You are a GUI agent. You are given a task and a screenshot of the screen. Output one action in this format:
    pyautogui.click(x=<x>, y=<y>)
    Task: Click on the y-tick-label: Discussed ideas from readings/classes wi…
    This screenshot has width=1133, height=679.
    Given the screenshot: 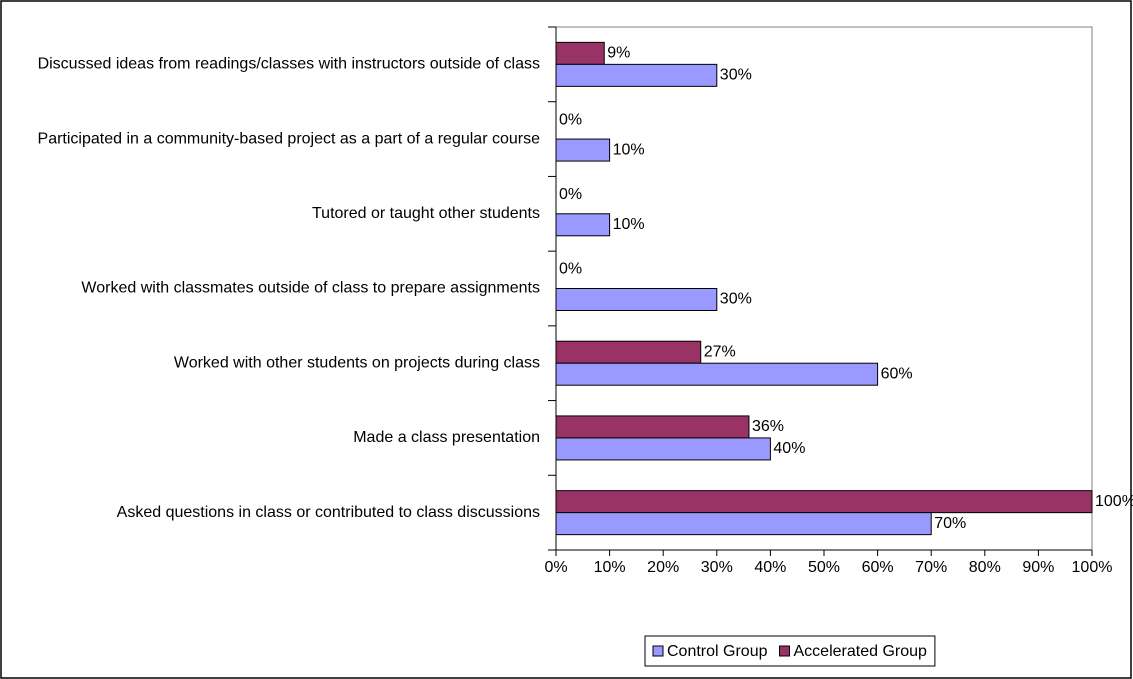 What is the action you would take?
    pyautogui.click(x=289, y=64)
    